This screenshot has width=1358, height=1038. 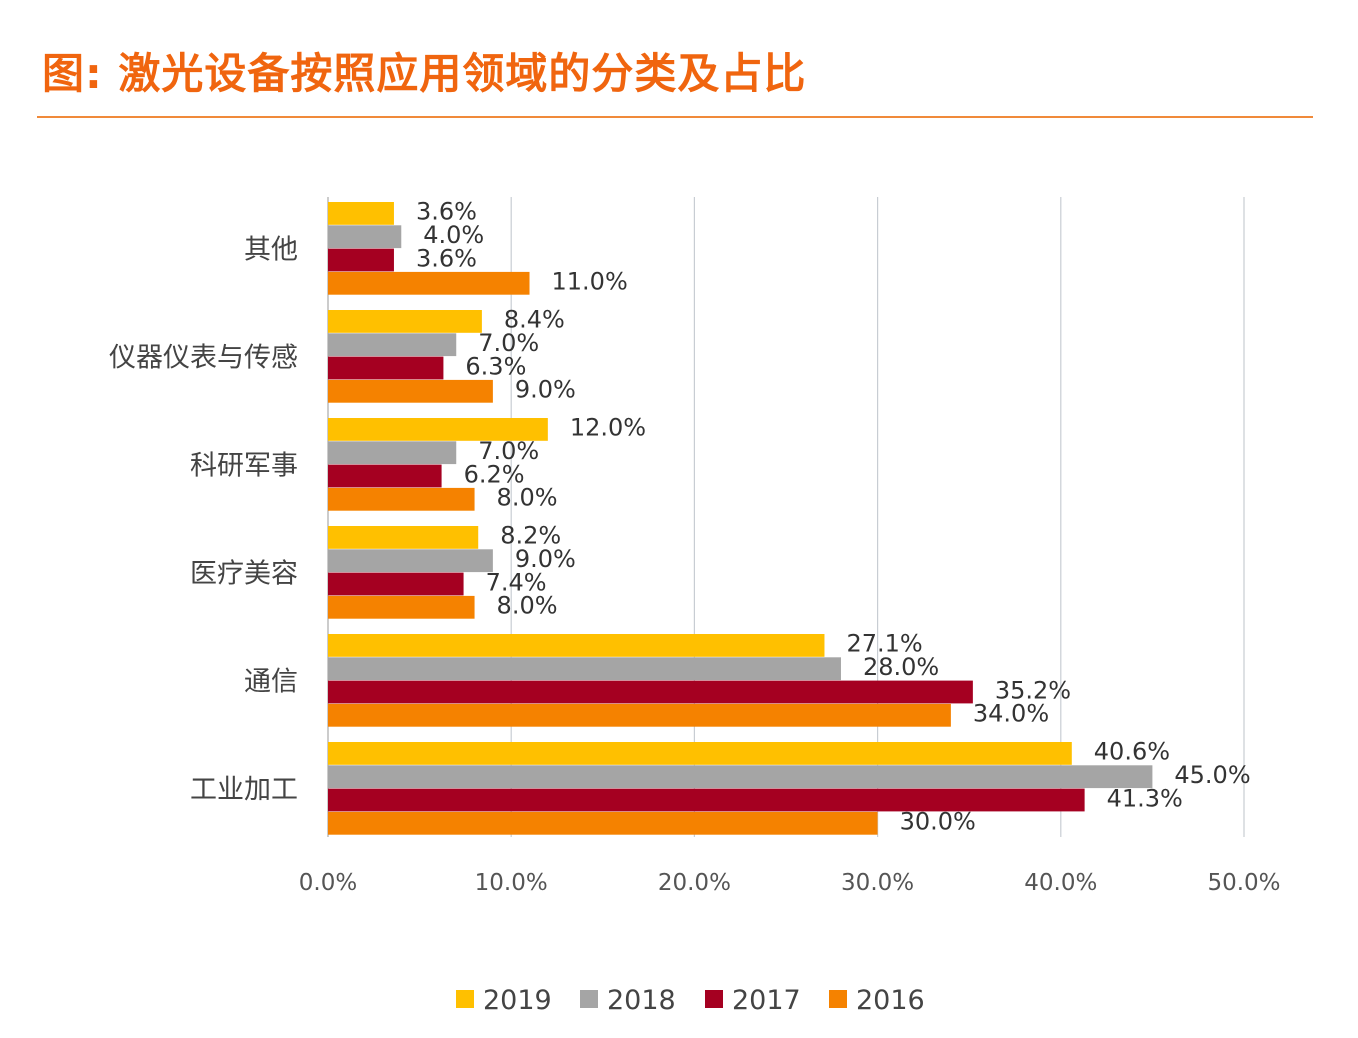 I want to click on category-label: 科研军事, so click(x=244, y=466).